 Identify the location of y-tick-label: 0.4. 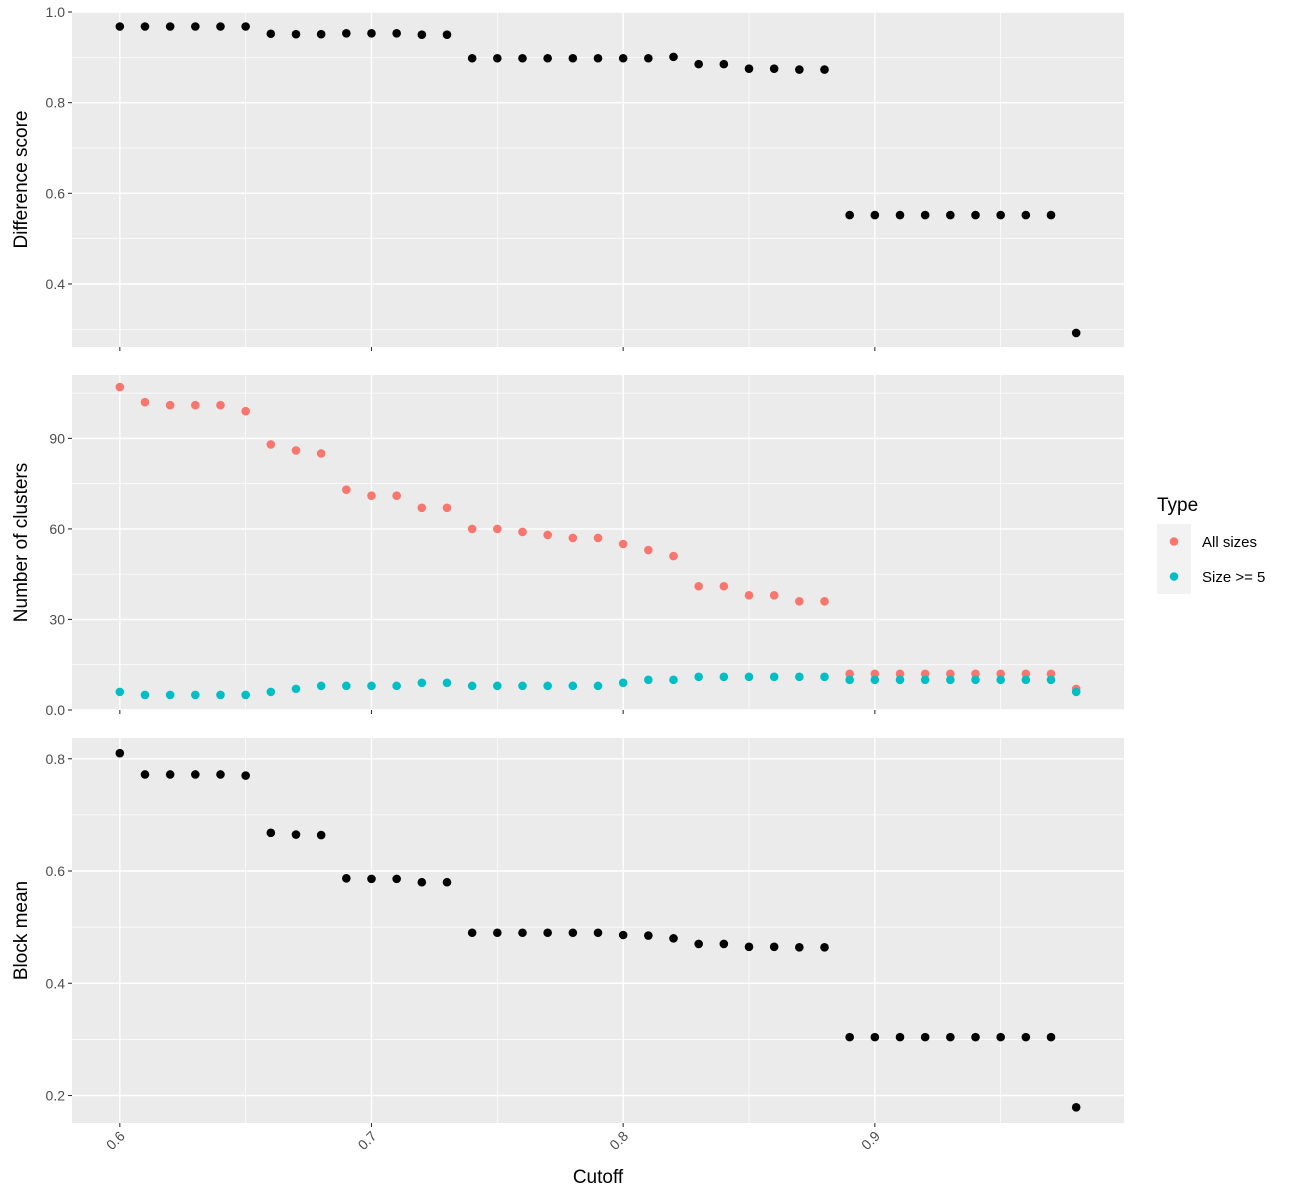
(56, 284).